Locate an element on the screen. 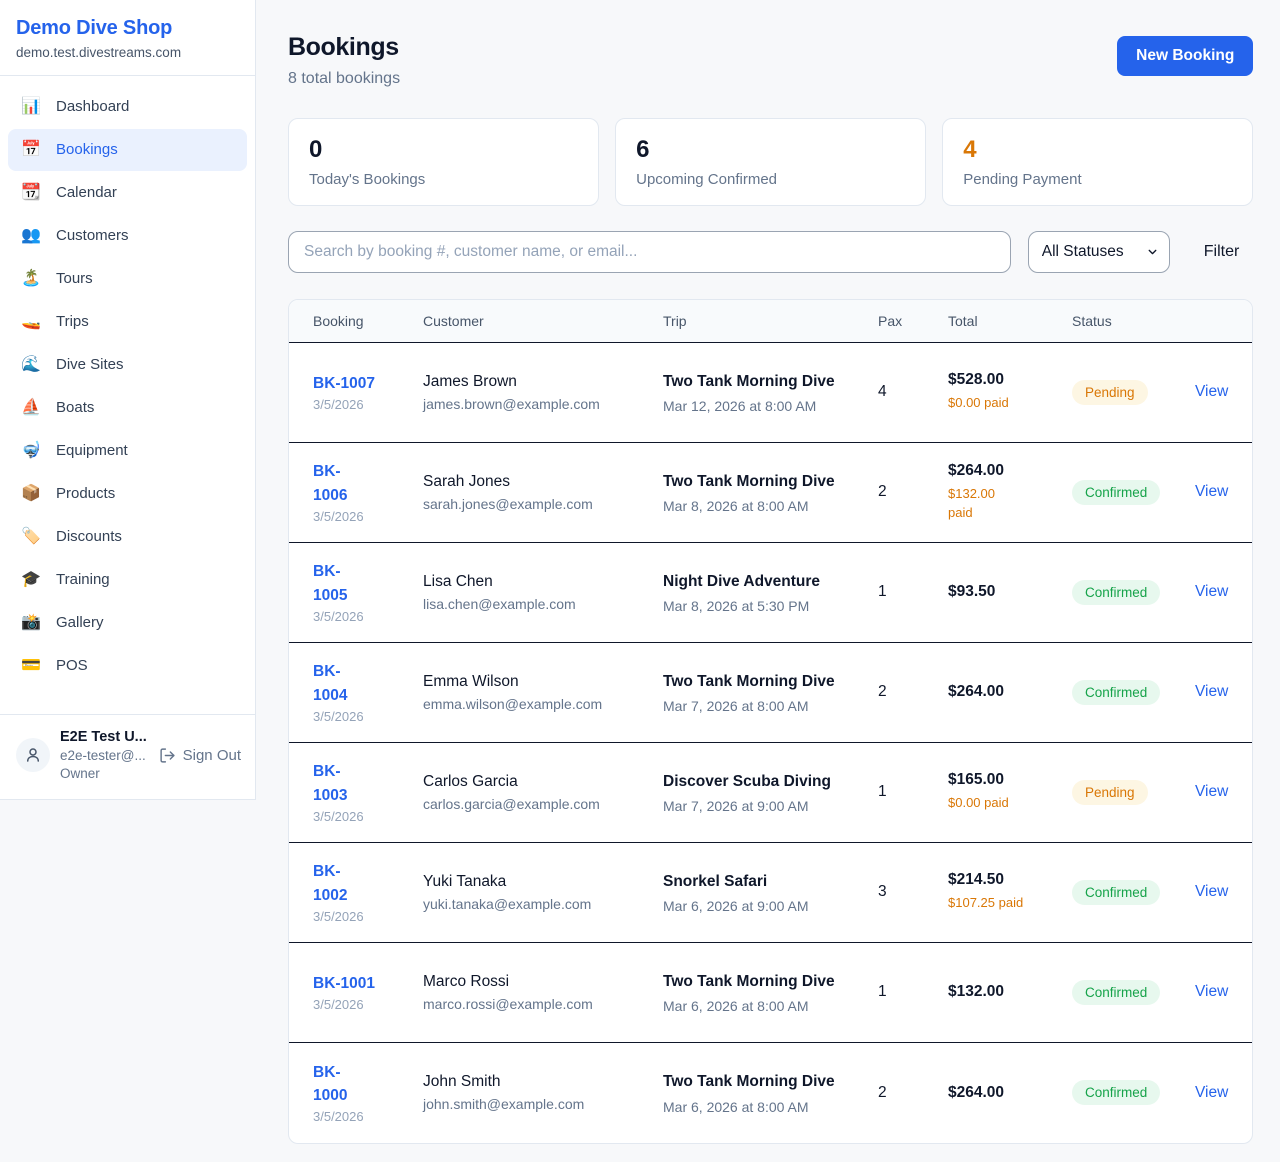 This screenshot has width=1280, height=1162. credit-card-icon: 💳 is located at coordinates (31, 665).